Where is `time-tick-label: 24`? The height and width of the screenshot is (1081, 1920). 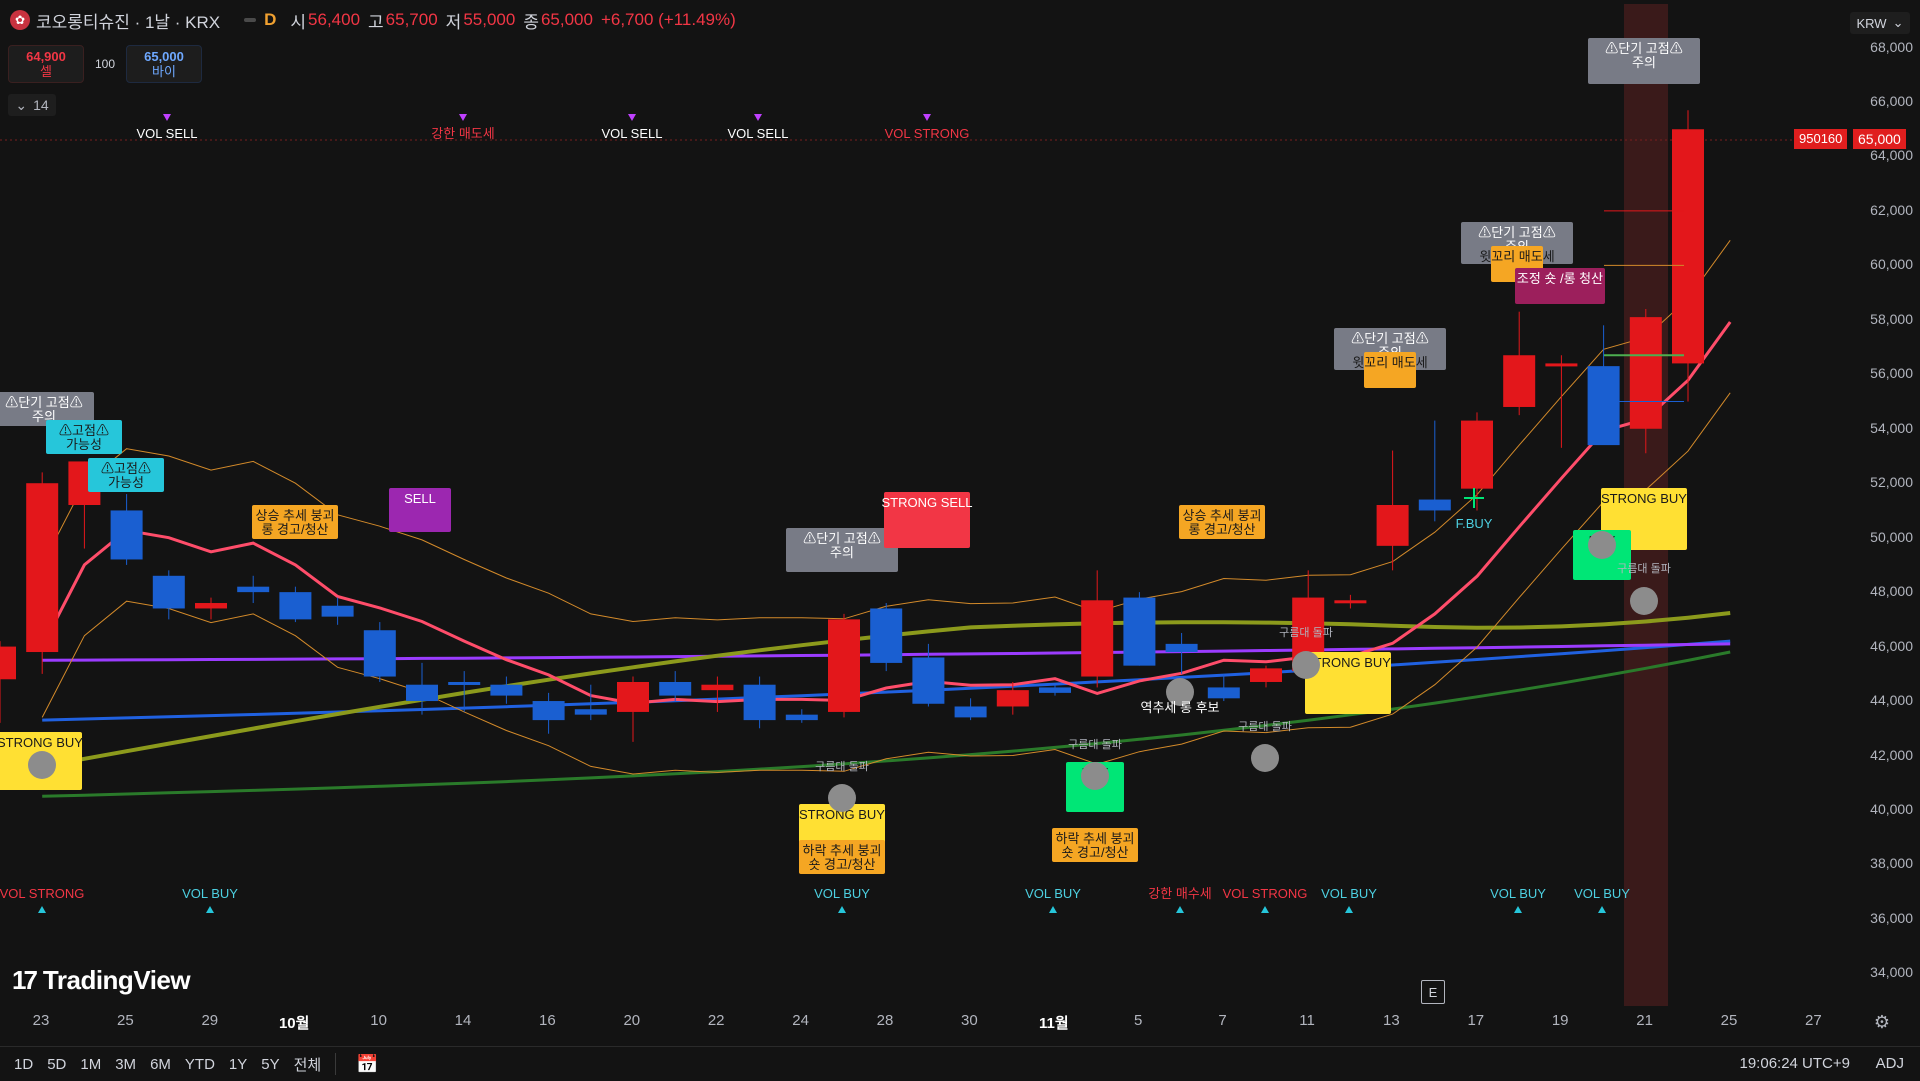
time-tick-label: 24 is located at coordinates (800, 1020).